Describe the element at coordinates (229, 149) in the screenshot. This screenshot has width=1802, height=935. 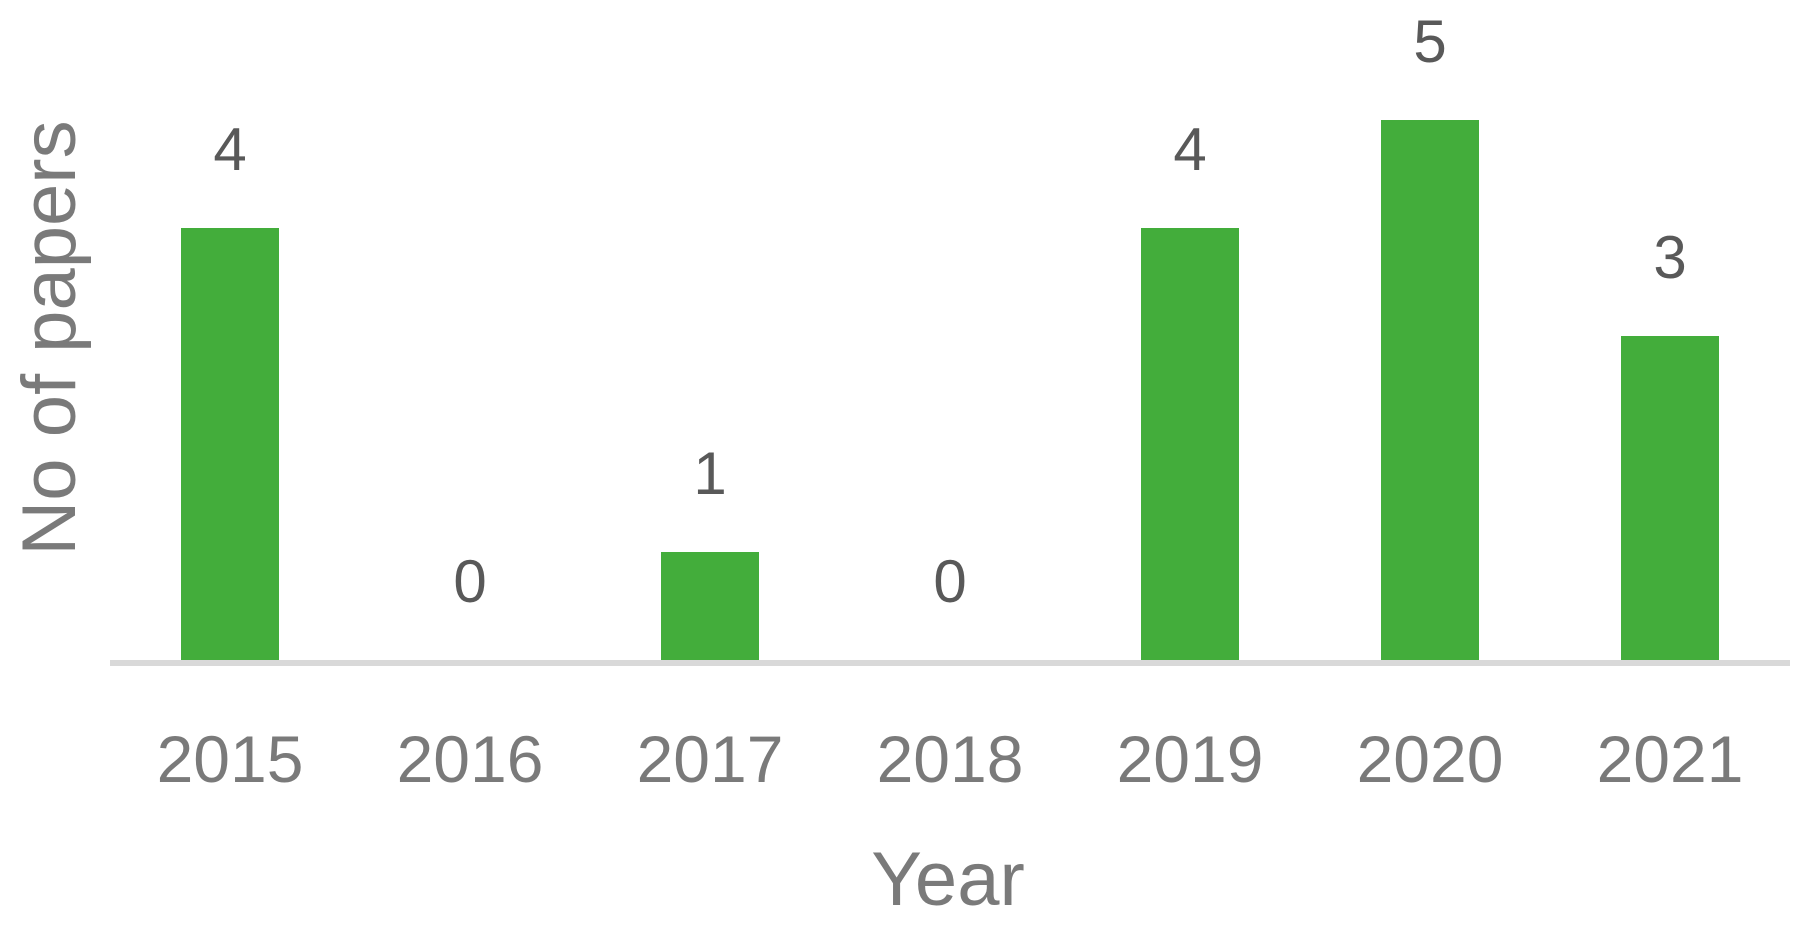
I see `data-label-2015: 4` at that location.